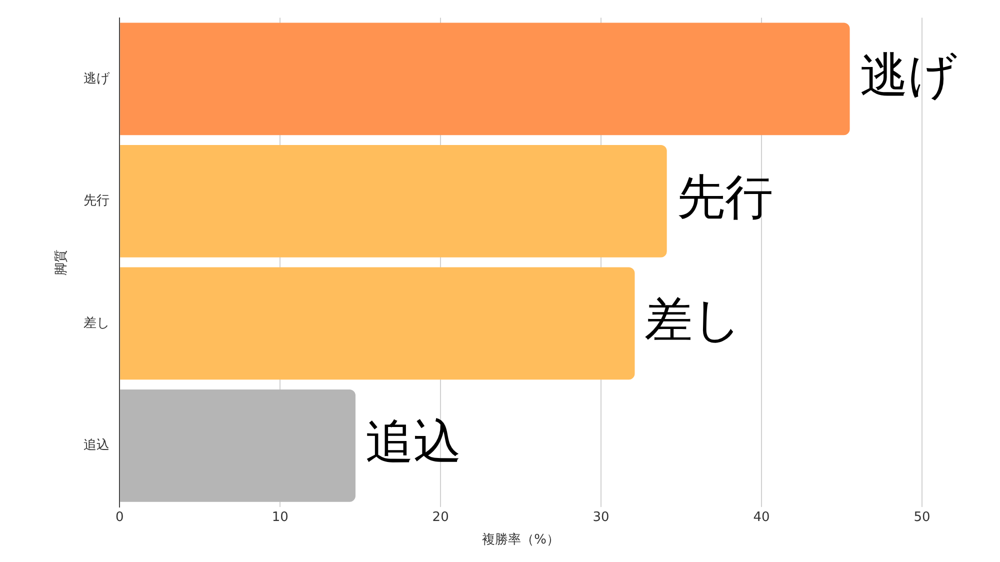 The height and width of the screenshot is (562, 1000). What do you see at coordinates (922, 517) in the screenshot?
I see `x-tick-label: 50` at bounding box center [922, 517].